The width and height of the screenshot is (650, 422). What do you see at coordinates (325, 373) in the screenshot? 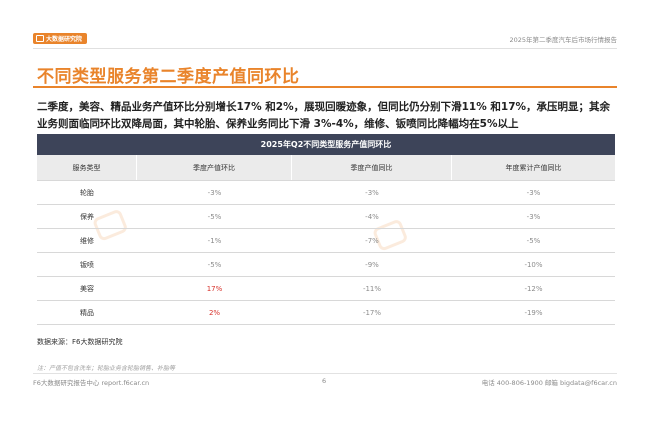
I see `footer-divider` at bounding box center [325, 373].